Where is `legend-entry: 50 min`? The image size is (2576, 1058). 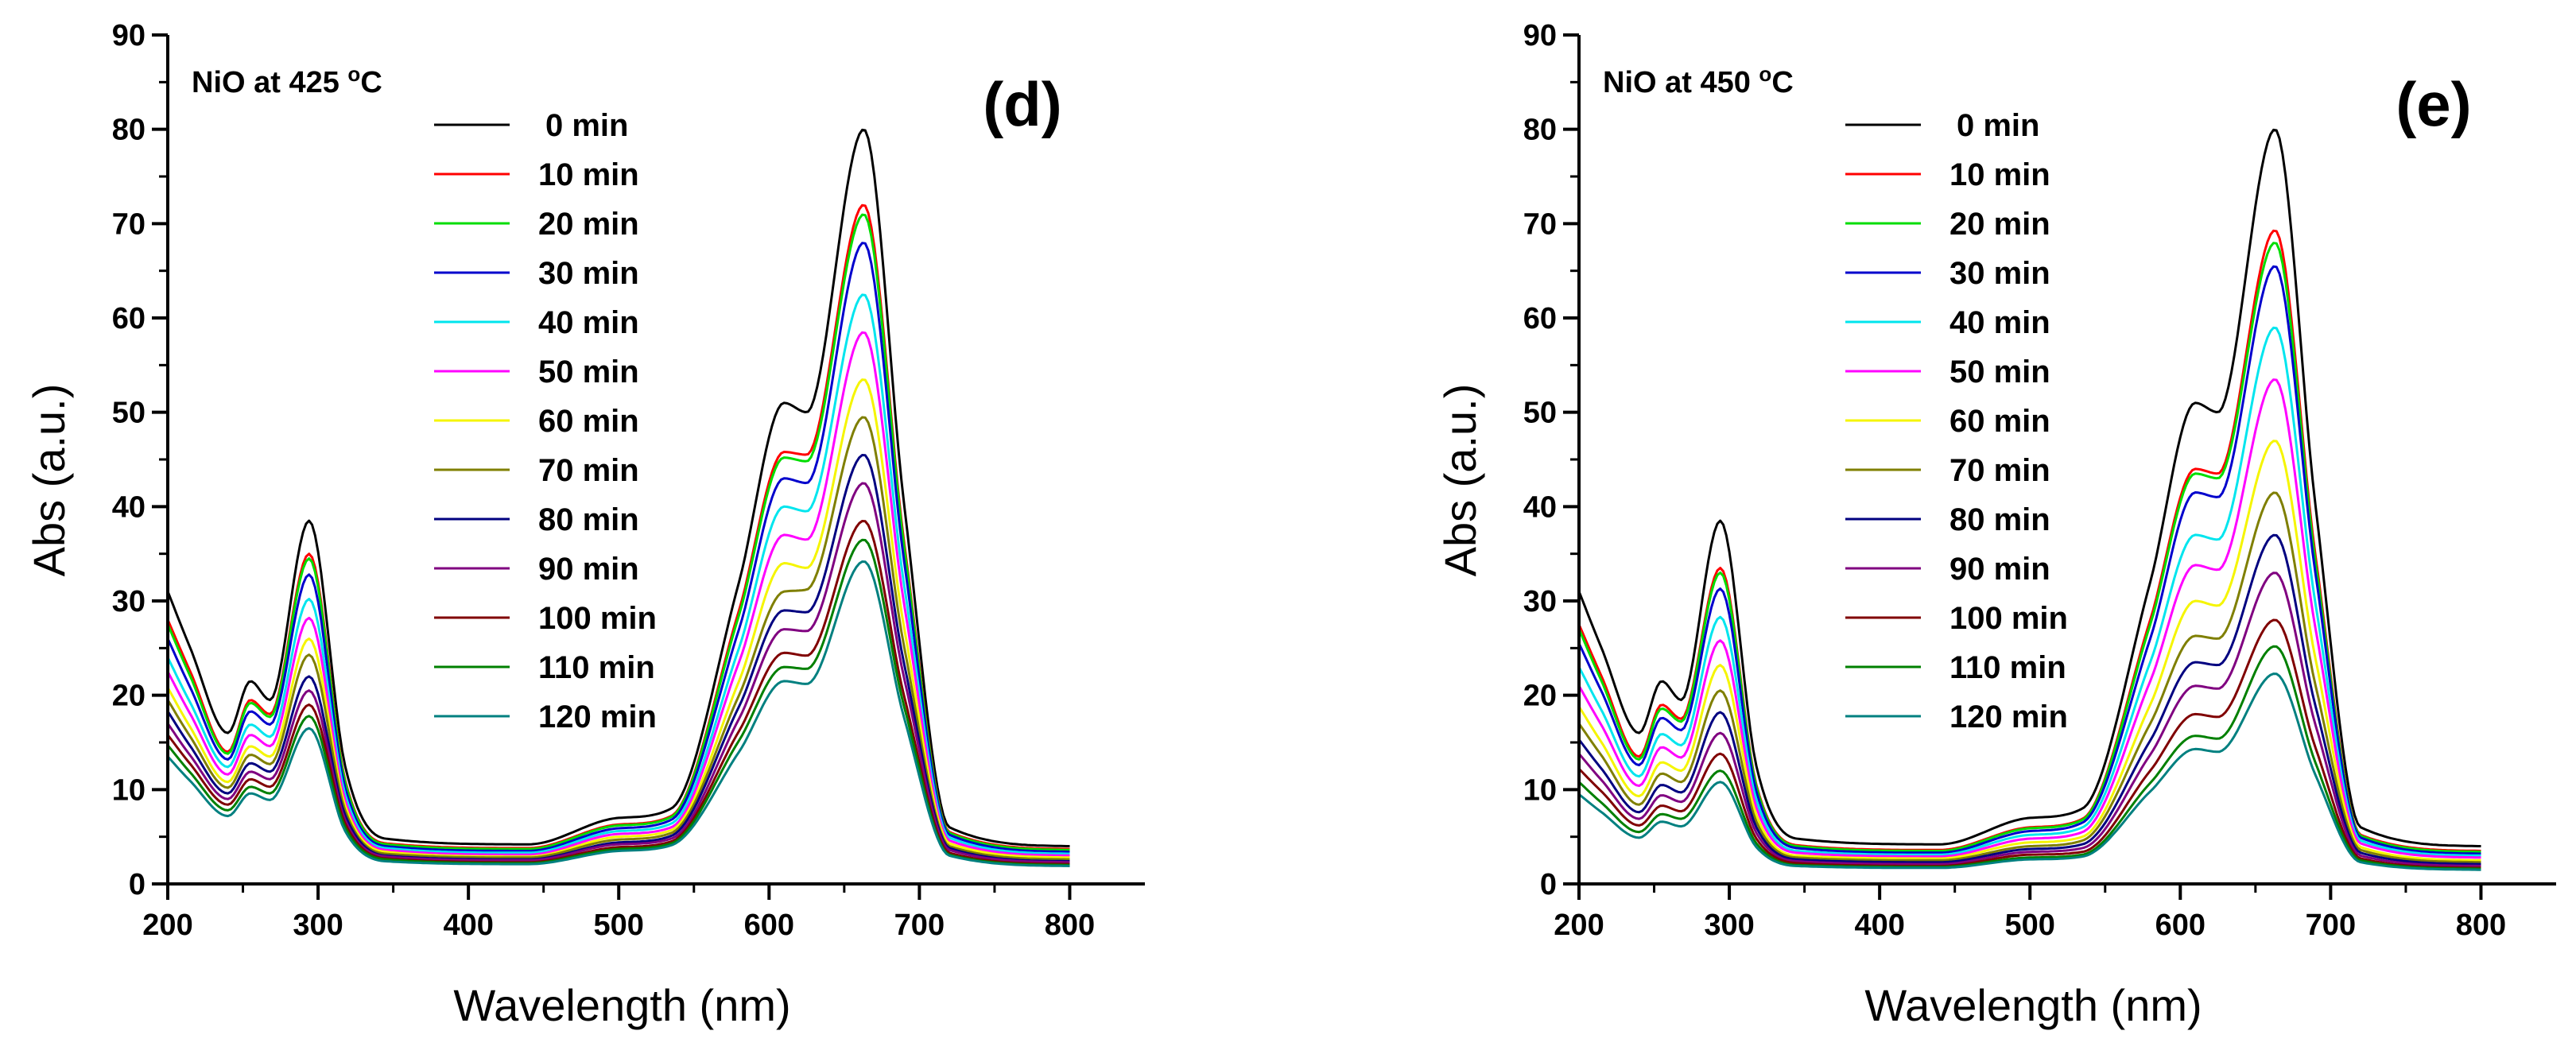 legend-entry: 50 min is located at coordinates (2000, 372).